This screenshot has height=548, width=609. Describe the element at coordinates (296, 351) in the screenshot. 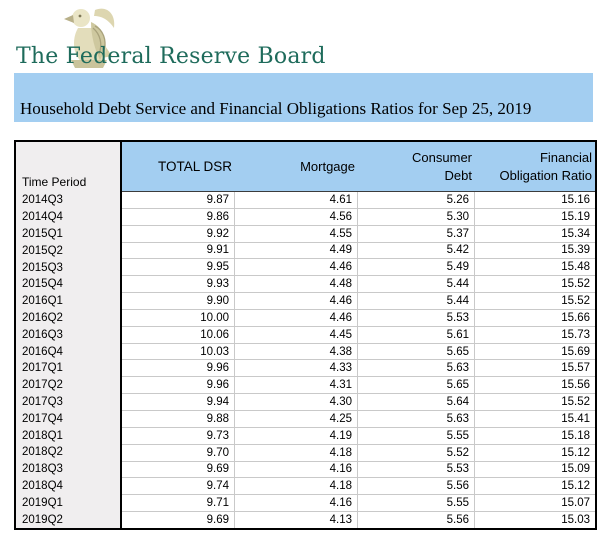

I see `table-cell: 4.38` at that location.